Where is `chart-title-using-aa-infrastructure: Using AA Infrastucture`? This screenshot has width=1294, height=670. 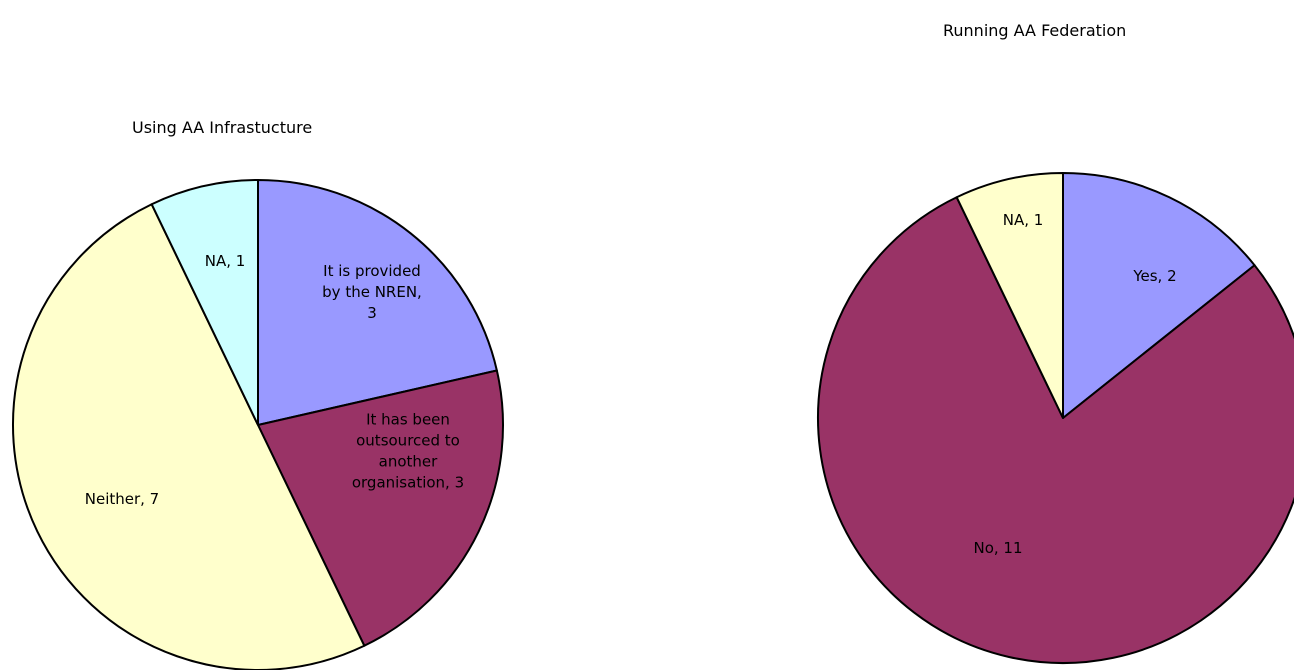
chart-title-using-aa-infrastructure: Using AA Infrastucture is located at coordinates (222, 127).